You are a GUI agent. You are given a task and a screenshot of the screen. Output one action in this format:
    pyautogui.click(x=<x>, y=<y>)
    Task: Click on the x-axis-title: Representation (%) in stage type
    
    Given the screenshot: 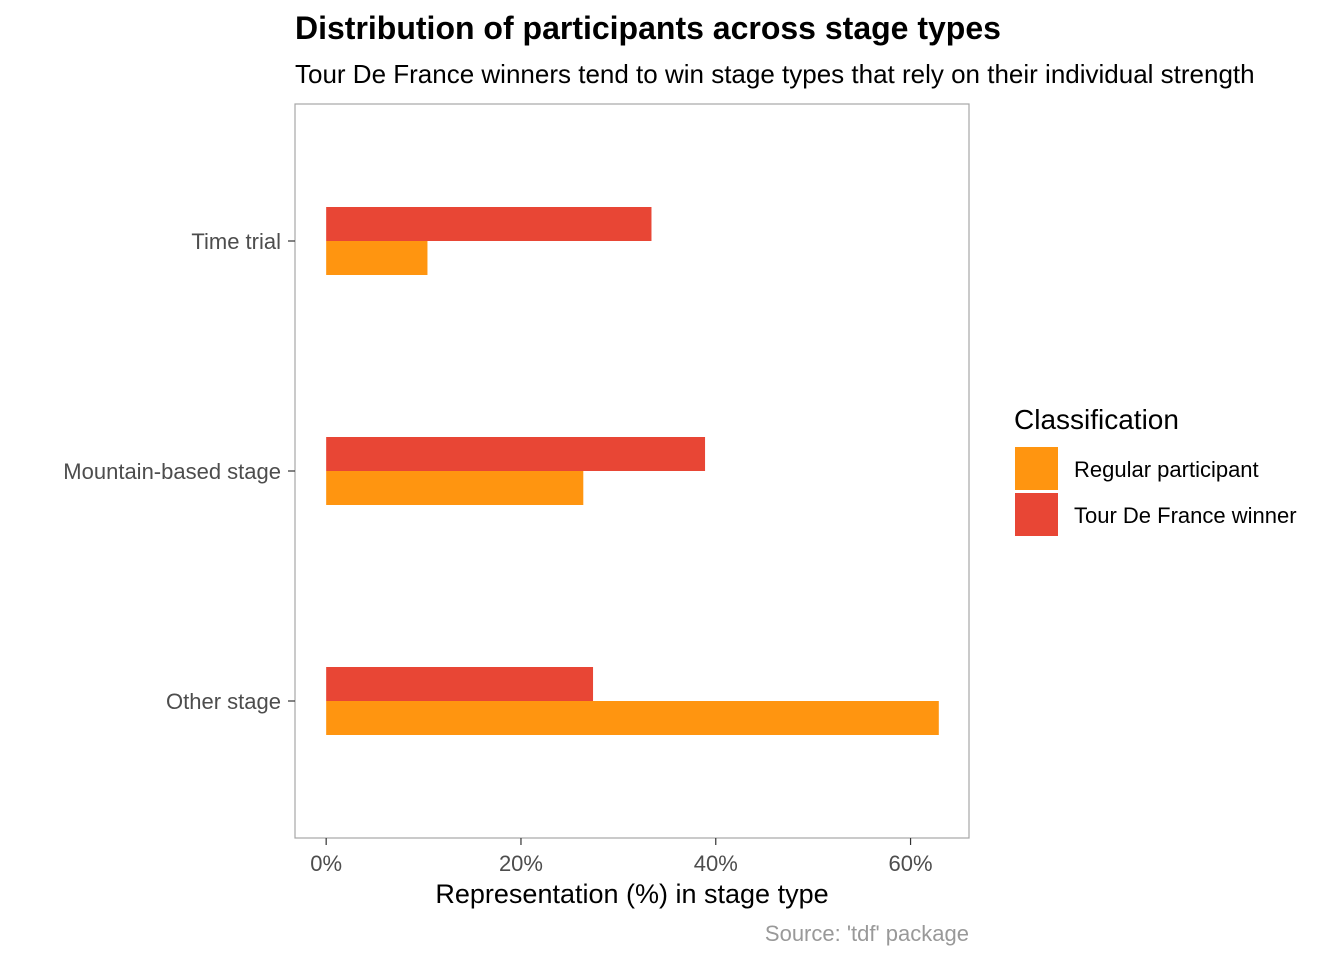 What is the action you would take?
    pyautogui.click(x=631, y=894)
    